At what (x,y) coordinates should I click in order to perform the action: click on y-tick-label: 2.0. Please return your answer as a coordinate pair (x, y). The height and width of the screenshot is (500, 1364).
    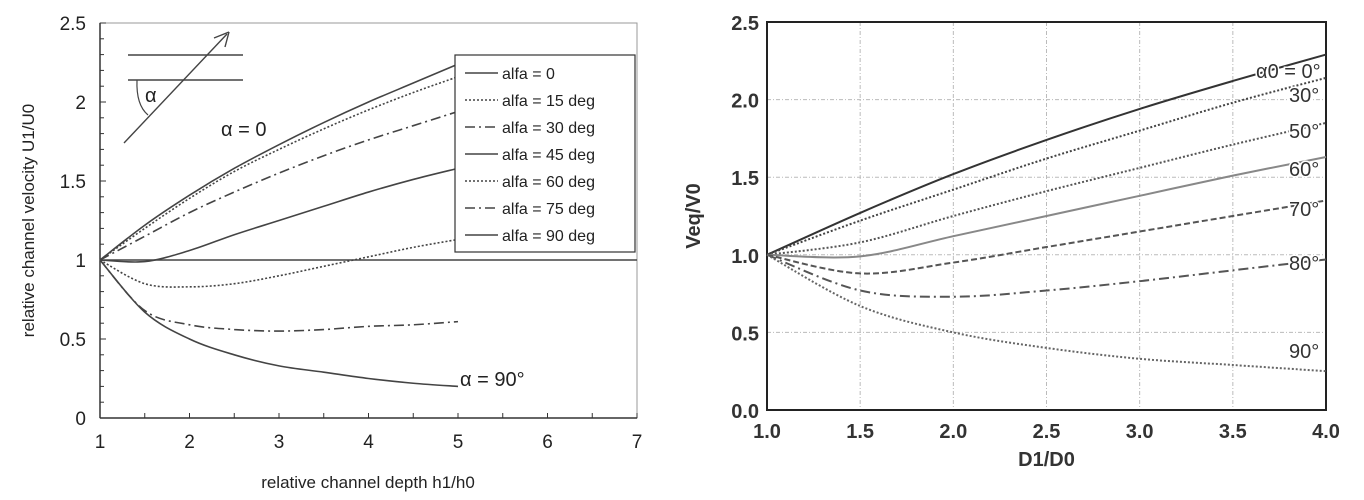
    Looking at the image, I should click on (745, 102).